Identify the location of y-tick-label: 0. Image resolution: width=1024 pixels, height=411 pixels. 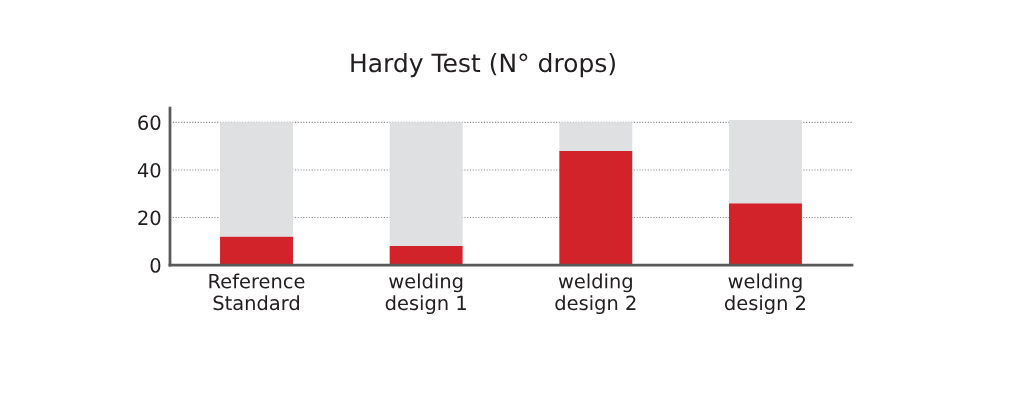
(155, 265).